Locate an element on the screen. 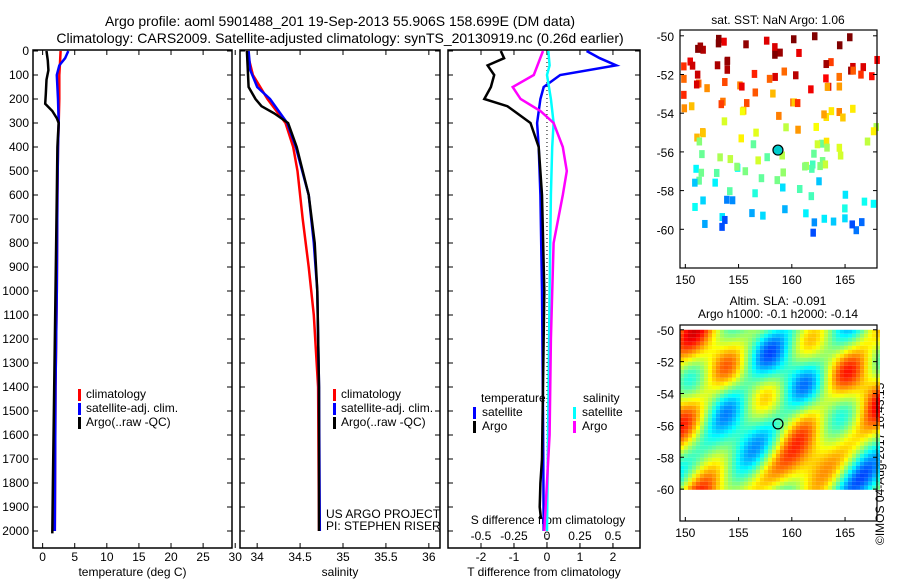 Image resolution: width=900 pixels, height=580 pixels. x-tick-label: 20 is located at coordinates (171, 557).